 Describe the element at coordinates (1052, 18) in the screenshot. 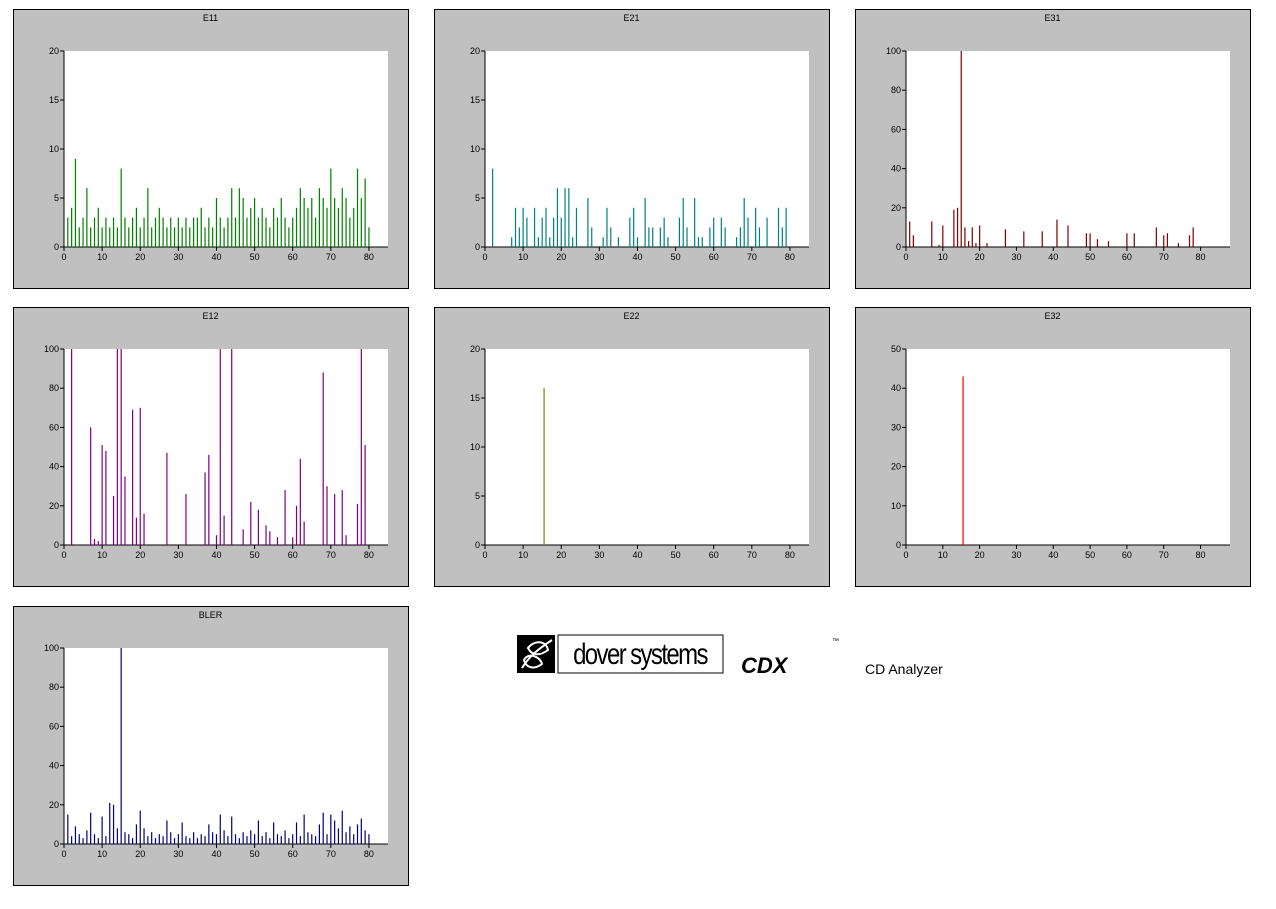

I see `chart-title: E31` at that location.